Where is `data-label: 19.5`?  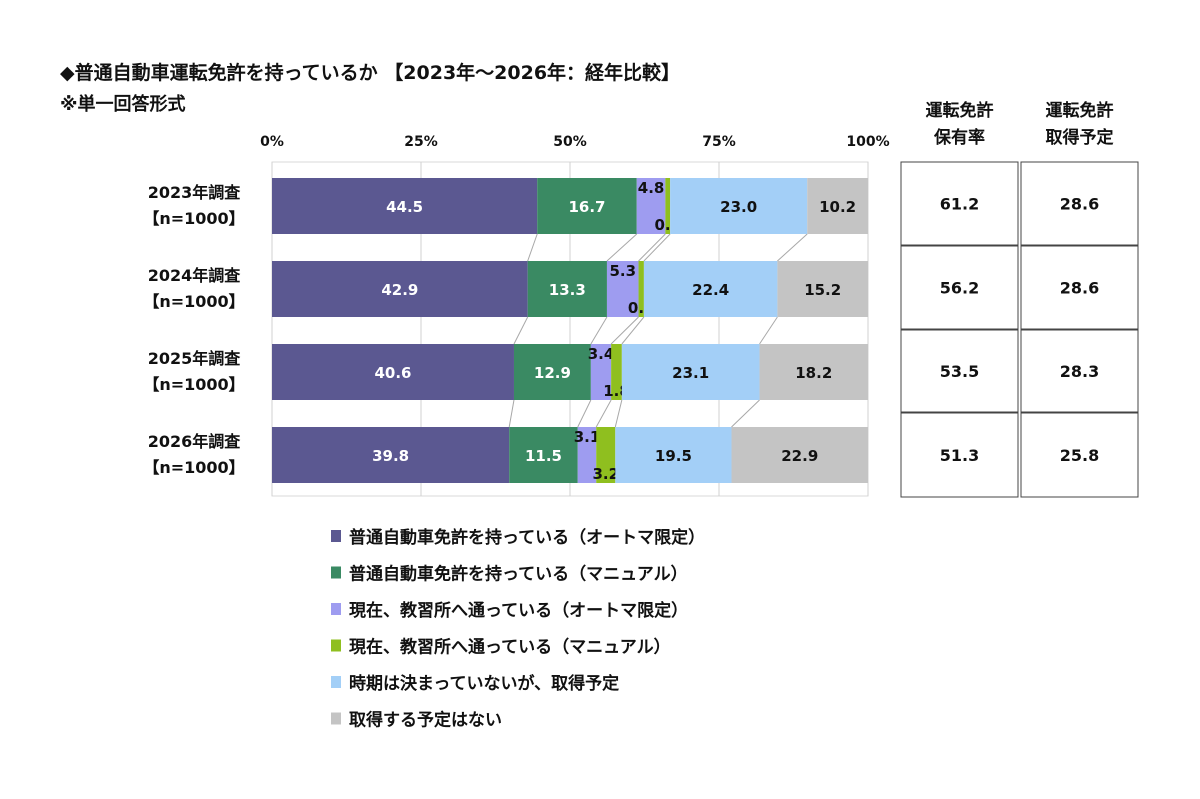
data-label: 19.5 is located at coordinates (673, 456).